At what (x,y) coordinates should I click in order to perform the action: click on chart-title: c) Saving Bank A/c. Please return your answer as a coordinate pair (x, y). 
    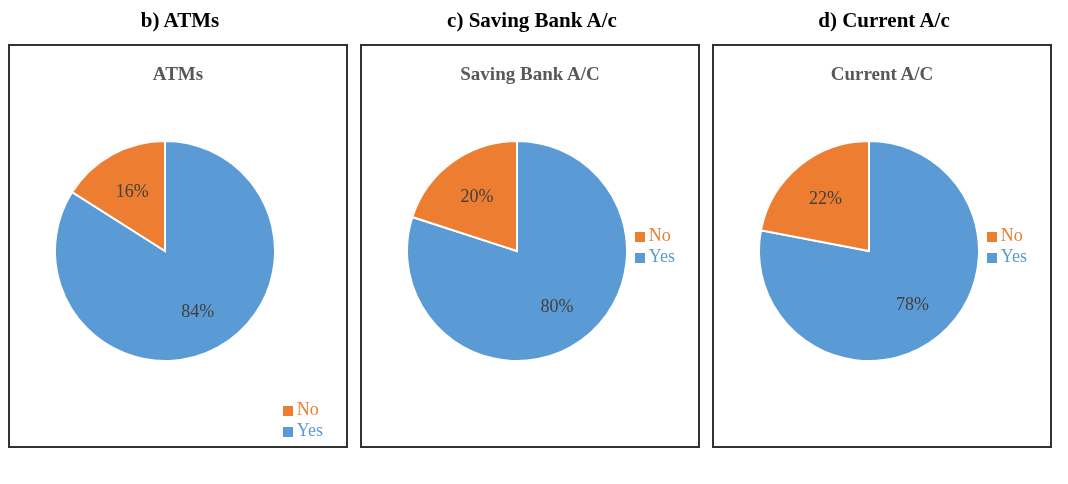
    Looking at the image, I should click on (532, 21).